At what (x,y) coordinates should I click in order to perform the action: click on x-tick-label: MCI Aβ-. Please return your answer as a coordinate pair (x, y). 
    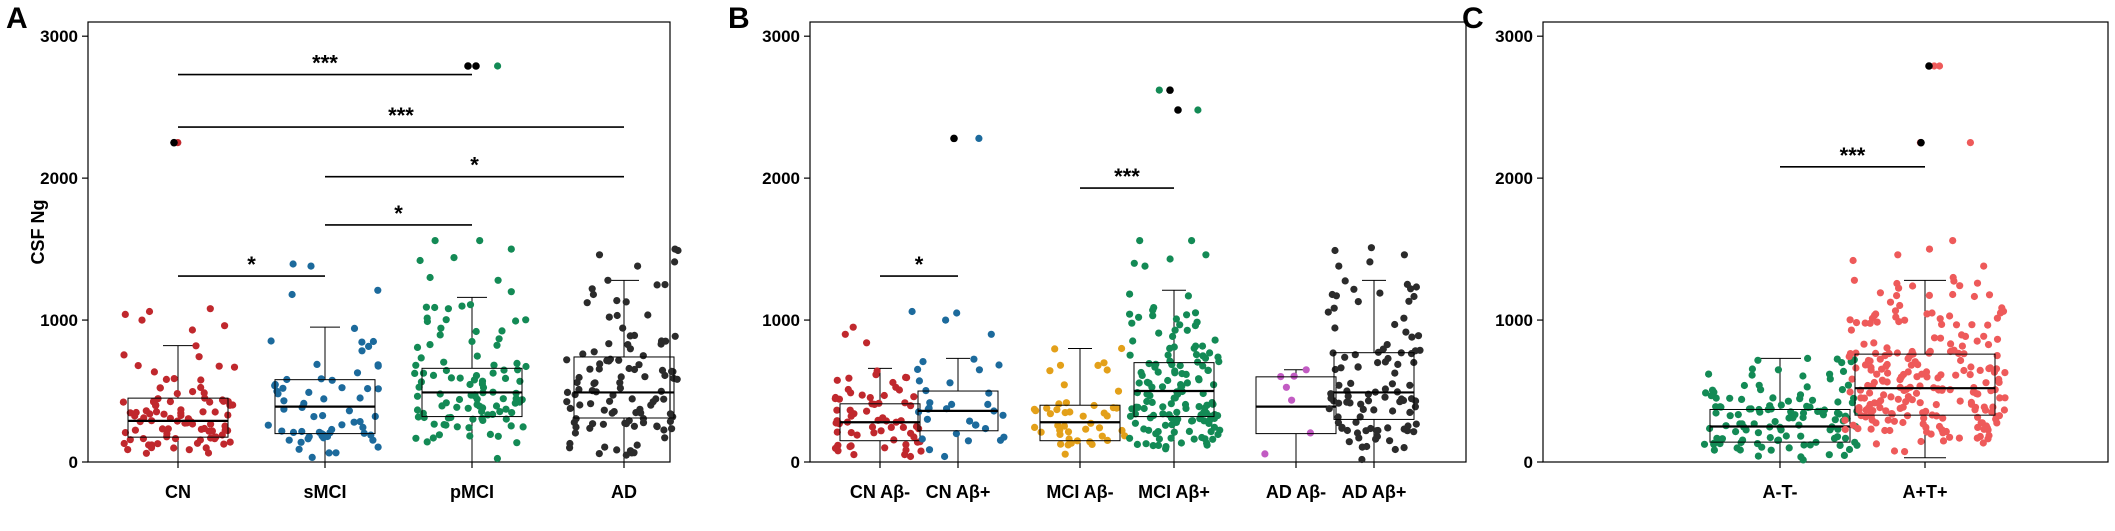
    Looking at the image, I should click on (1079, 492).